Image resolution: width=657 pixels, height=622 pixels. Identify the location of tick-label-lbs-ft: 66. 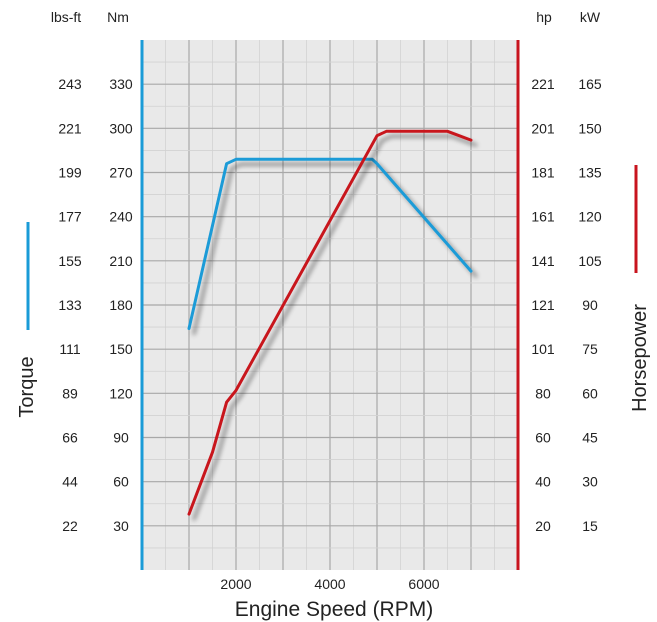
(70, 438).